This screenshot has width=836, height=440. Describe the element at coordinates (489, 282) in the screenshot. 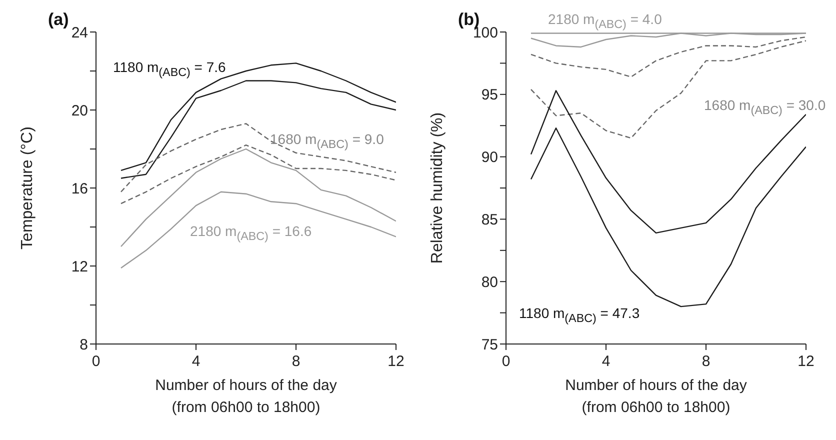

I see `y-tick-label: 80` at that location.